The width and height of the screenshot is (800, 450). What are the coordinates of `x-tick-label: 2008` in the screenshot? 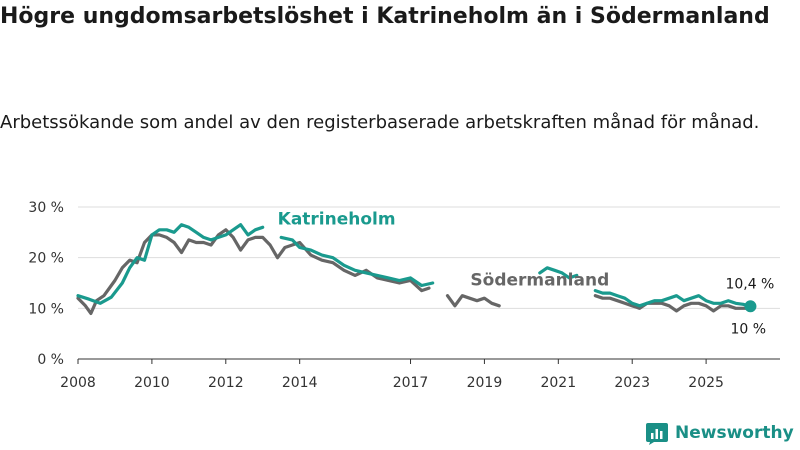 It's located at (78, 383).